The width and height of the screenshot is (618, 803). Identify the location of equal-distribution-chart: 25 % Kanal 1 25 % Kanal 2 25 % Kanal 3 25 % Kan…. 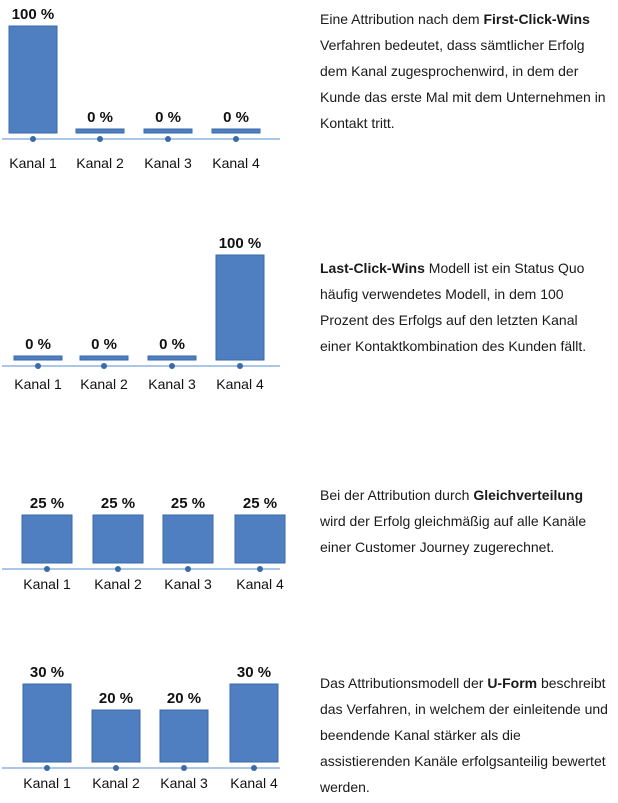
(150, 537).